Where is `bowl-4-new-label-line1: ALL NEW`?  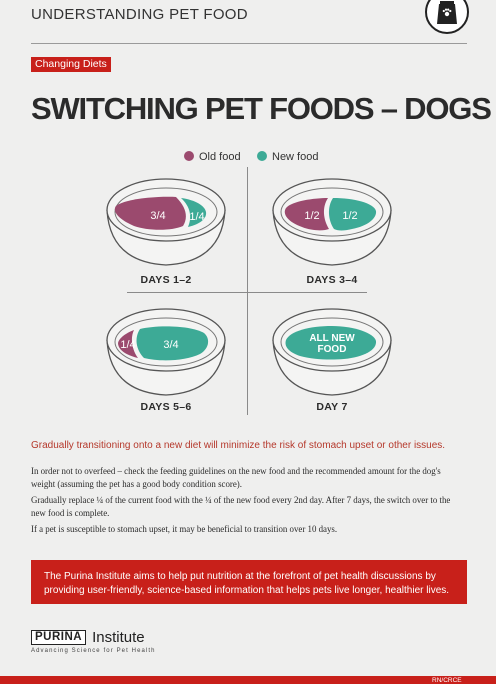 bowl-4-new-label-line1: ALL NEW is located at coordinates (332, 338).